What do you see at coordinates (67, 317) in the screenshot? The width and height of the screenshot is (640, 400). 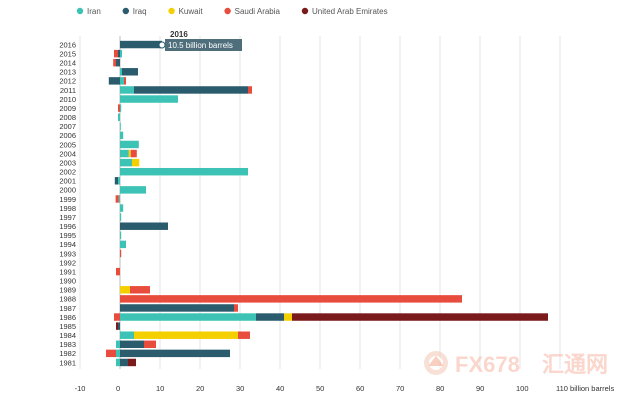 I see `y-tick-label: 1986` at bounding box center [67, 317].